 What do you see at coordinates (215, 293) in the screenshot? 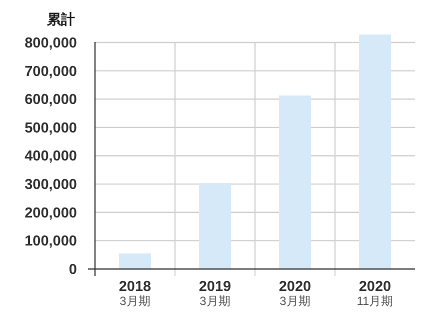
I see `x-tick-label: 2019 3月期` at bounding box center [215, 293].